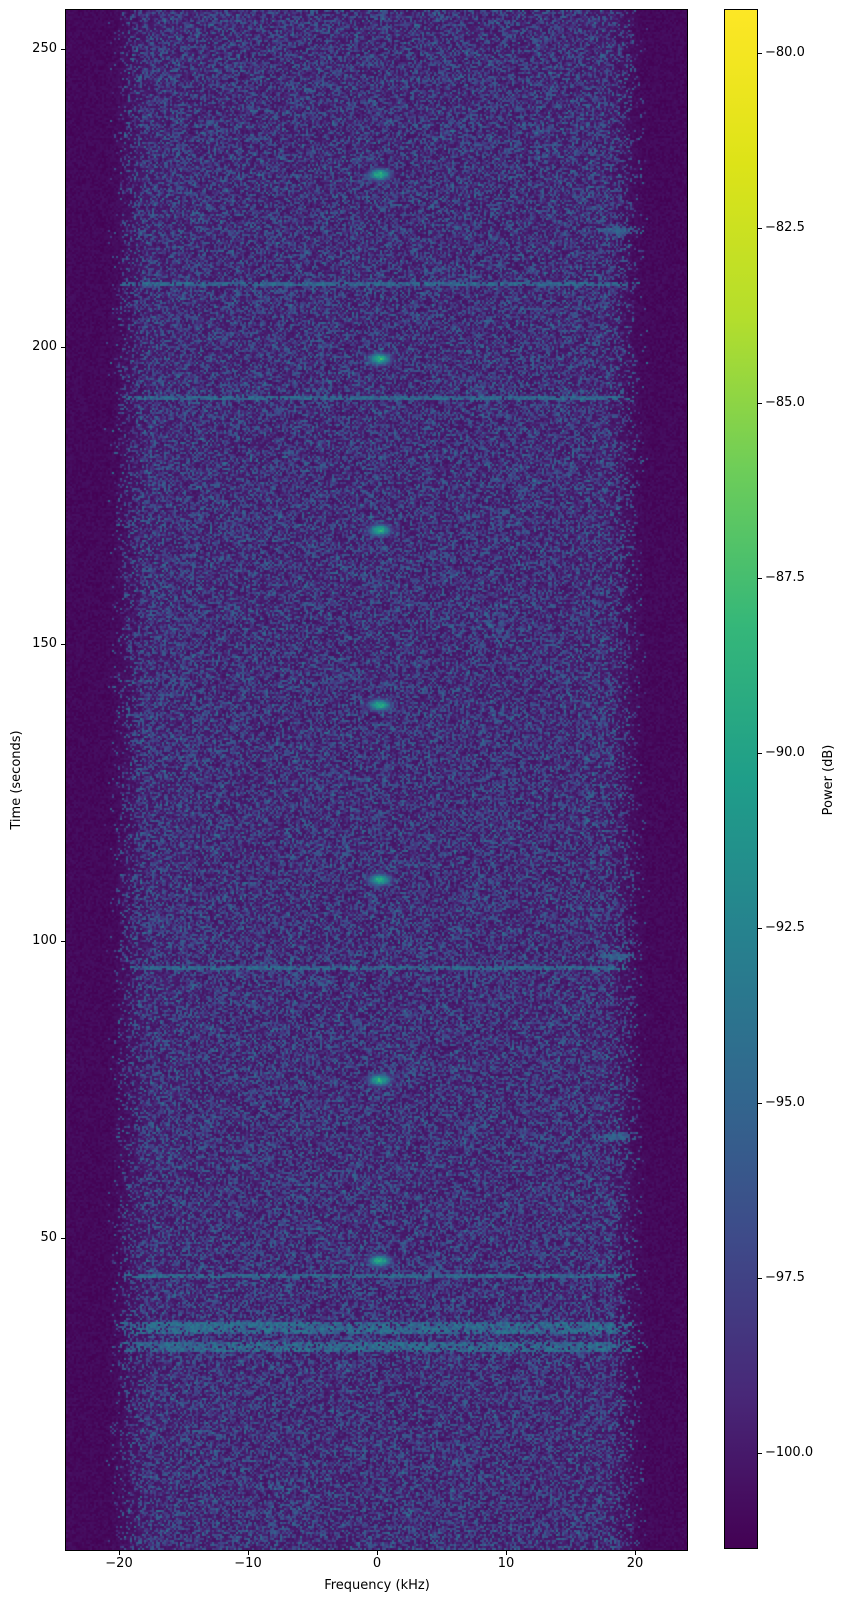 The image size is (845, 1603). Describe the element at coordinates (48, 1237) in the screenshot. I see `y-tick-label: 50` at that location.